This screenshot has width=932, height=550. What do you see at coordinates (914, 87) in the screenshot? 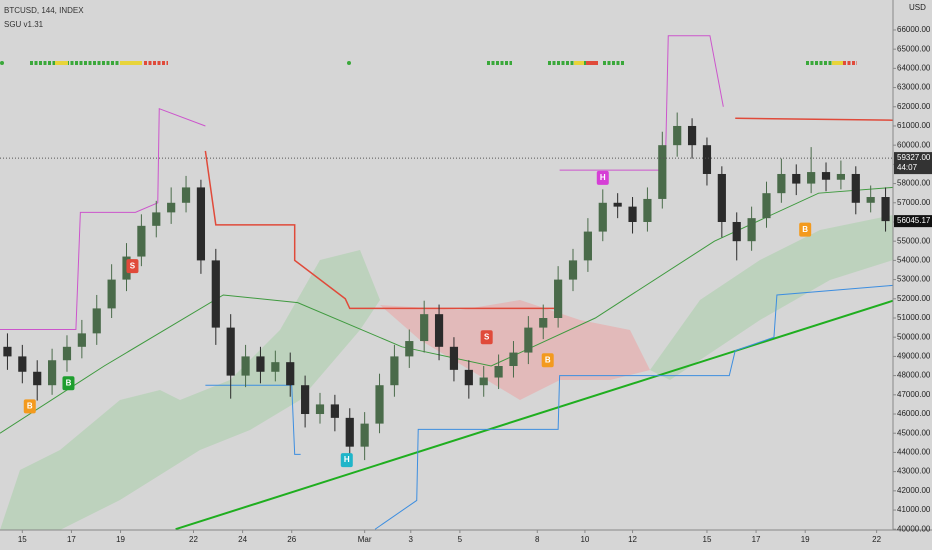
I see `y-tick-label: 63000.00` at bounding box center [914, 87].